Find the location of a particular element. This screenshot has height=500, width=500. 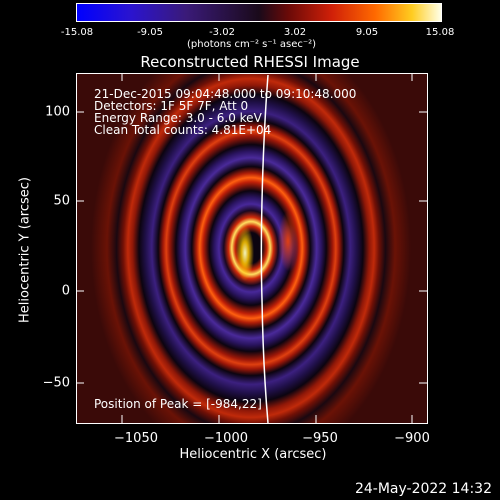

y-axis-label: Heliocentric Y (arcsec) is located at coordinates (25, 250).